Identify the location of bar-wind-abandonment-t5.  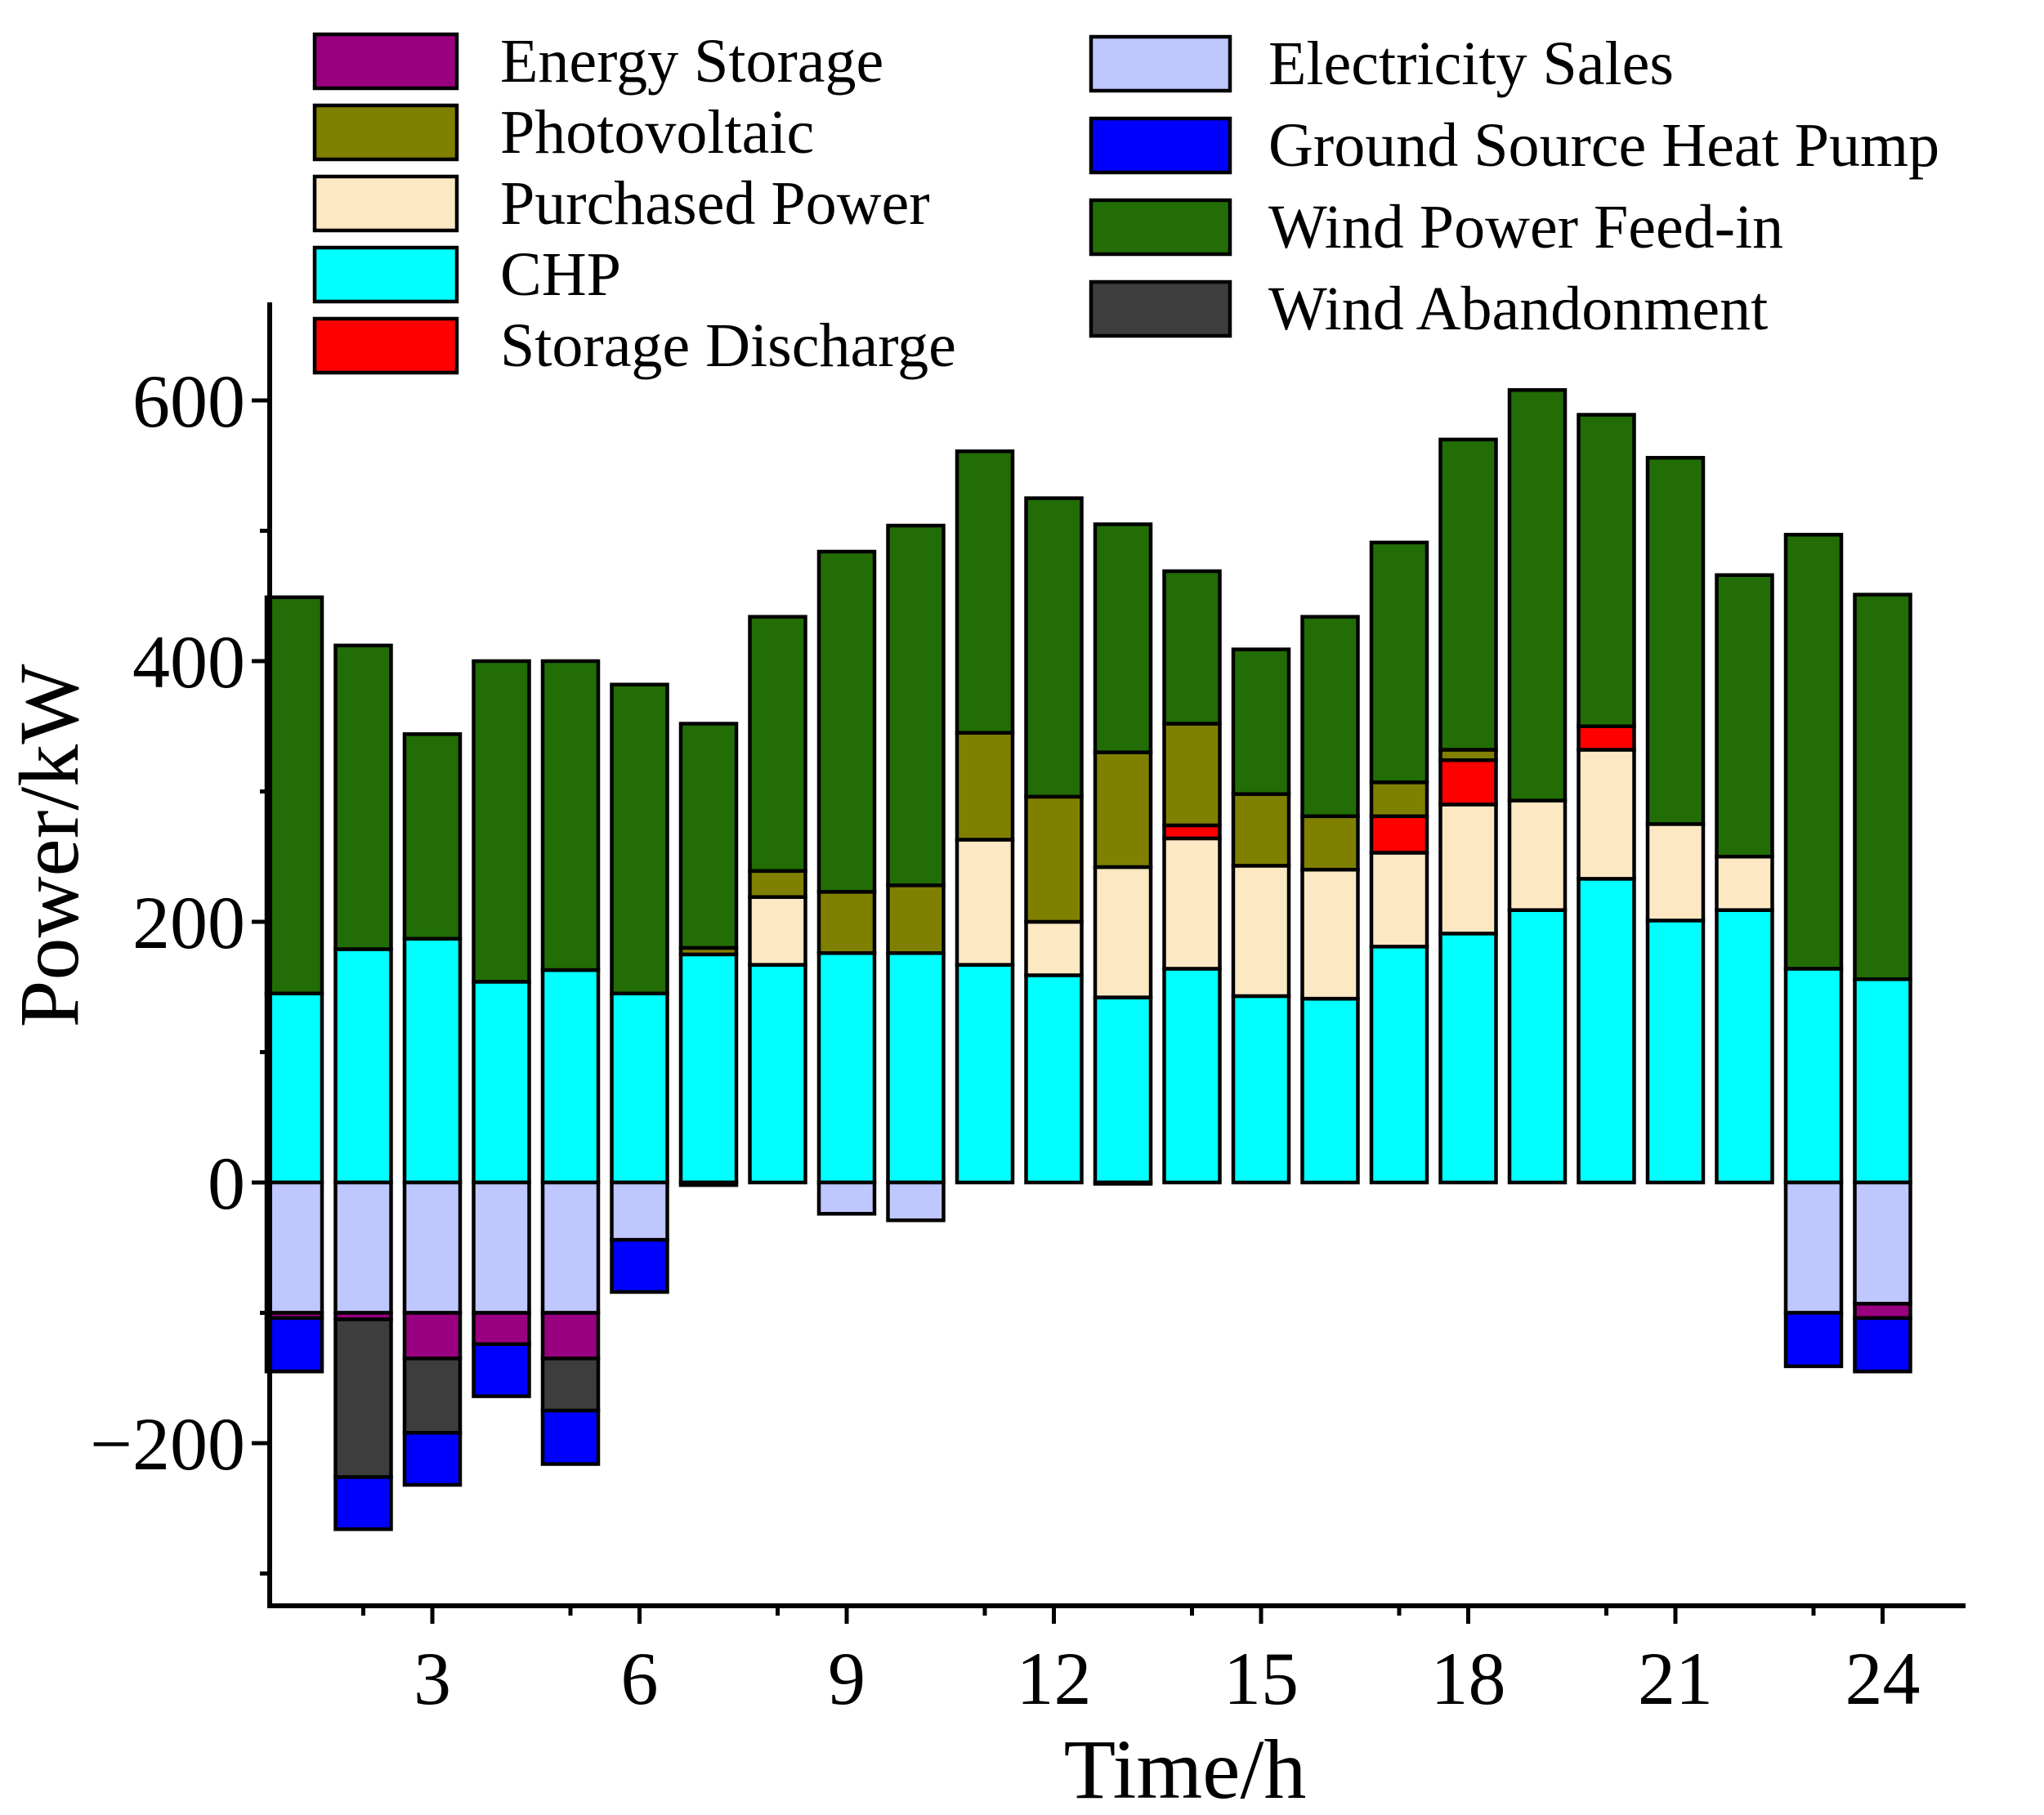
(570, 1385).